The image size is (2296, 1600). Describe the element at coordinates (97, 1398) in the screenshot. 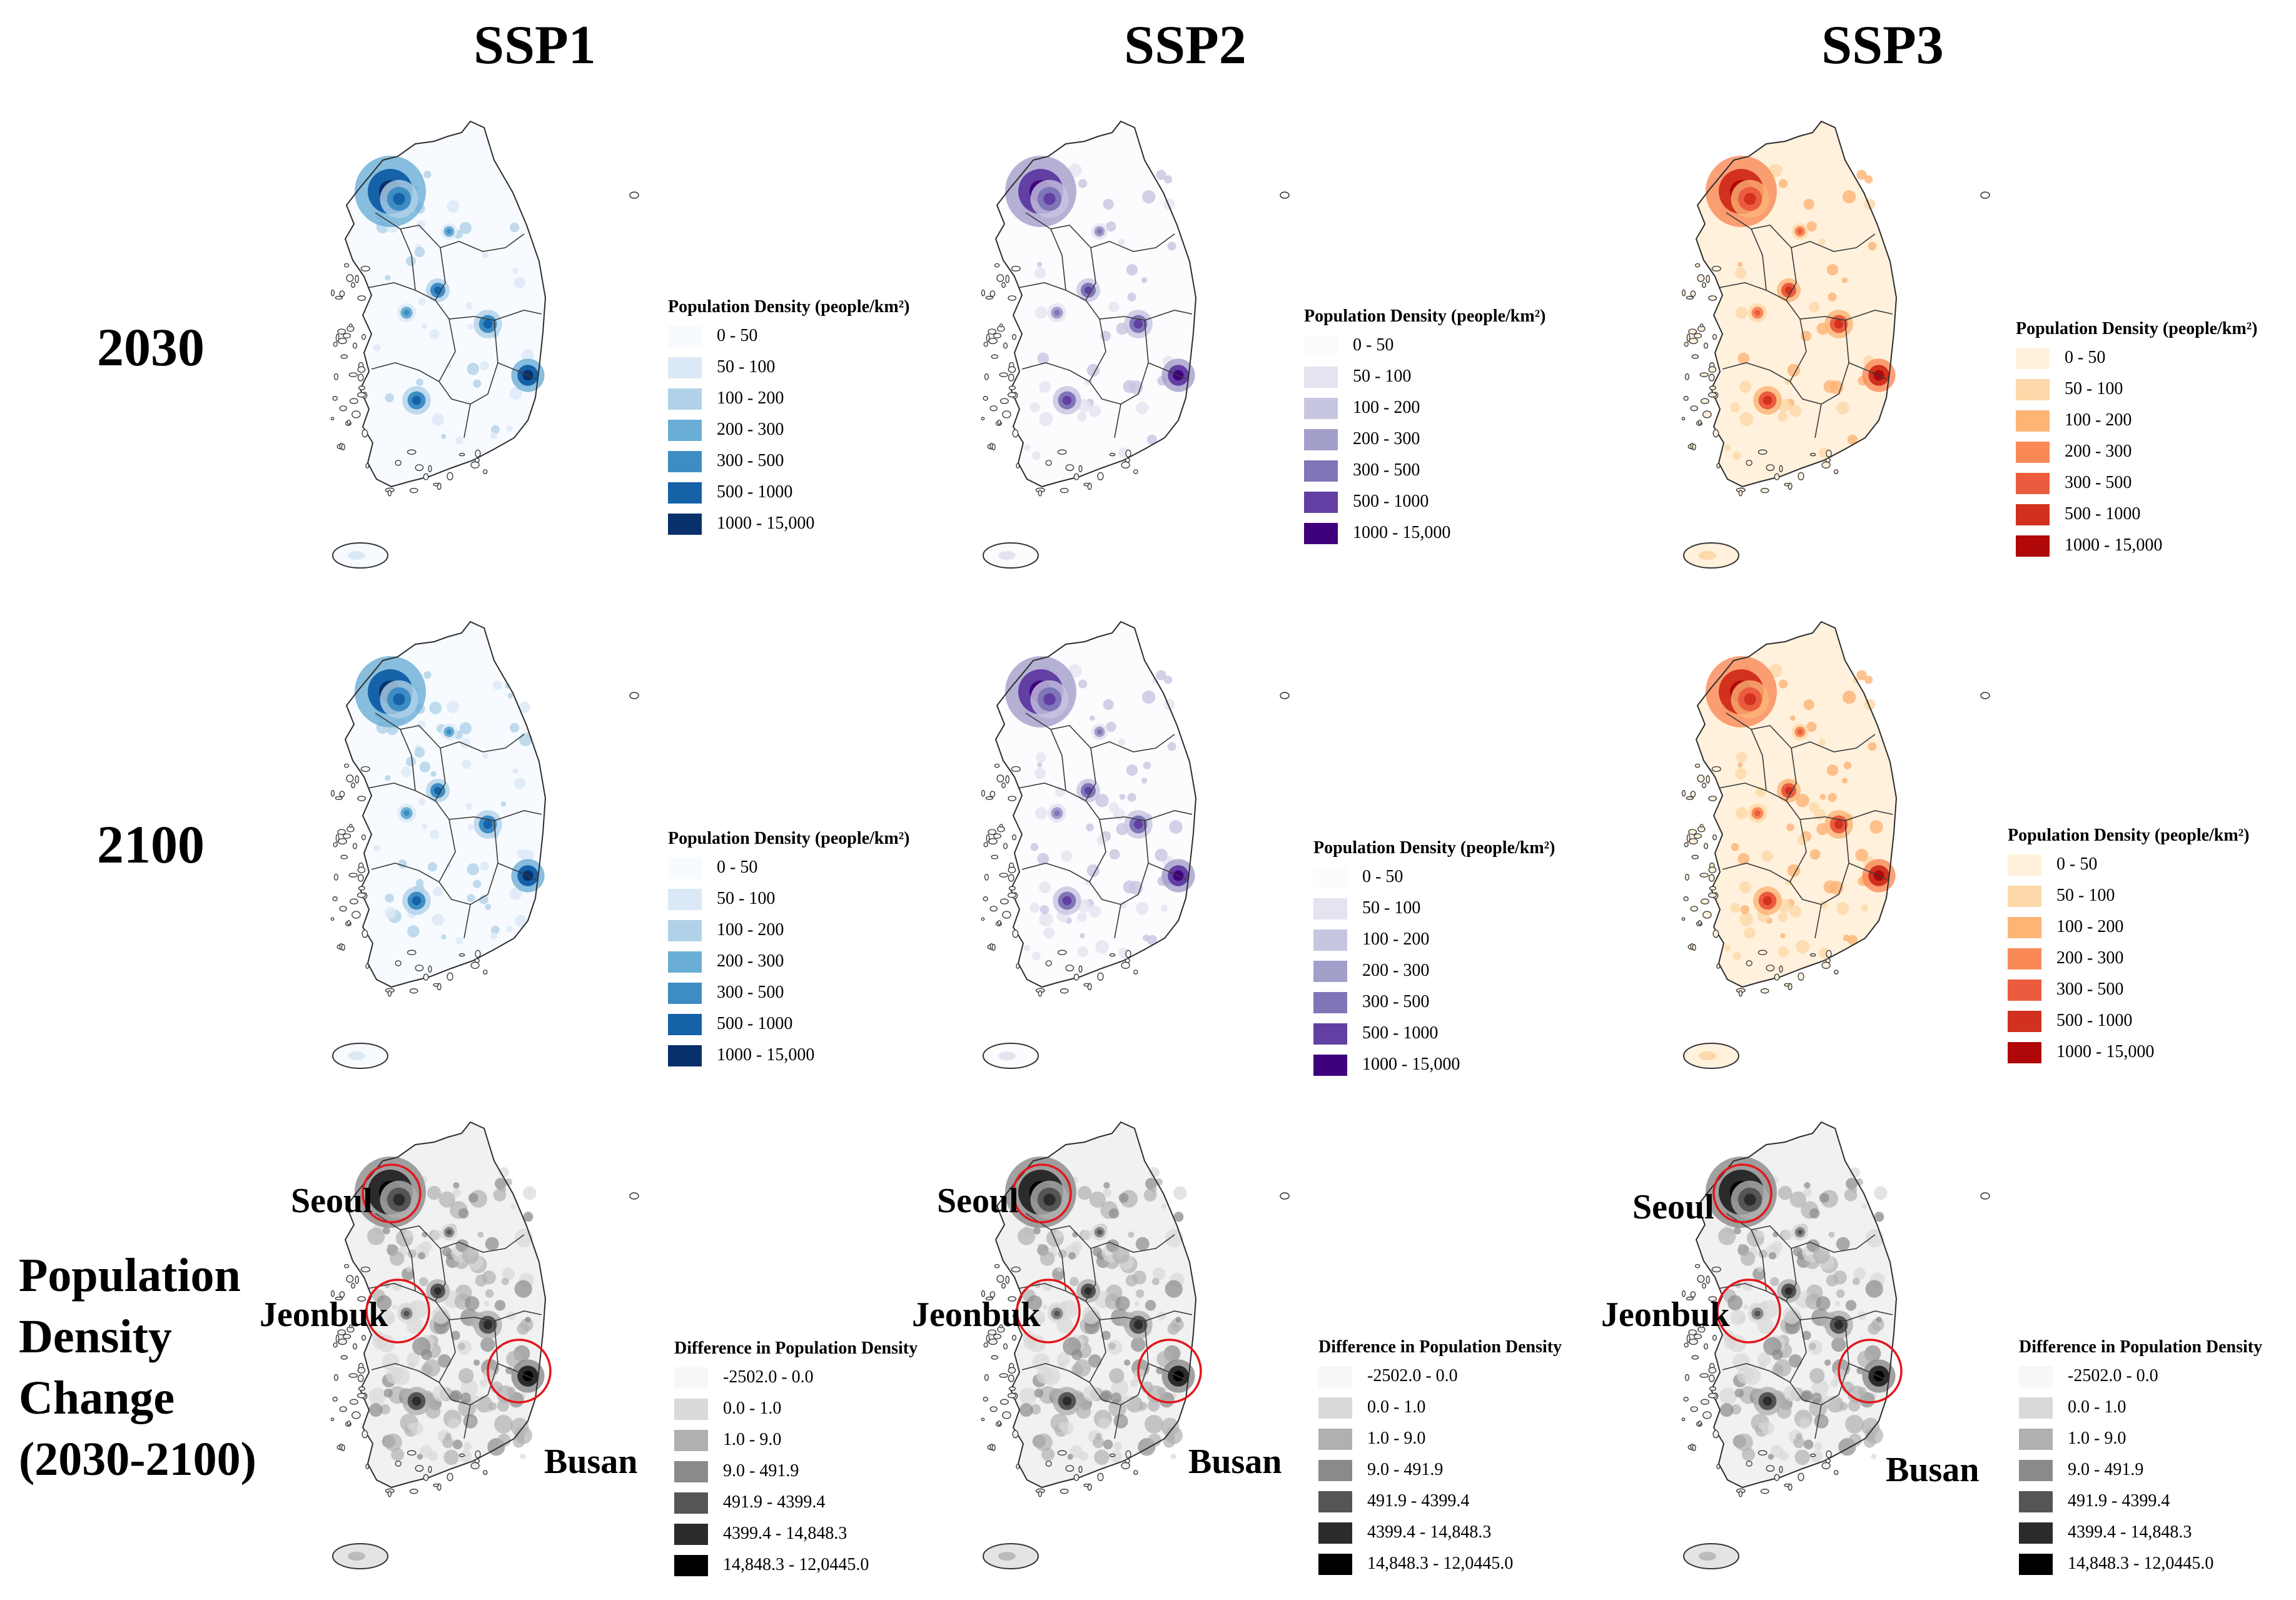

I see `row-title-change-line: Change` at that location.